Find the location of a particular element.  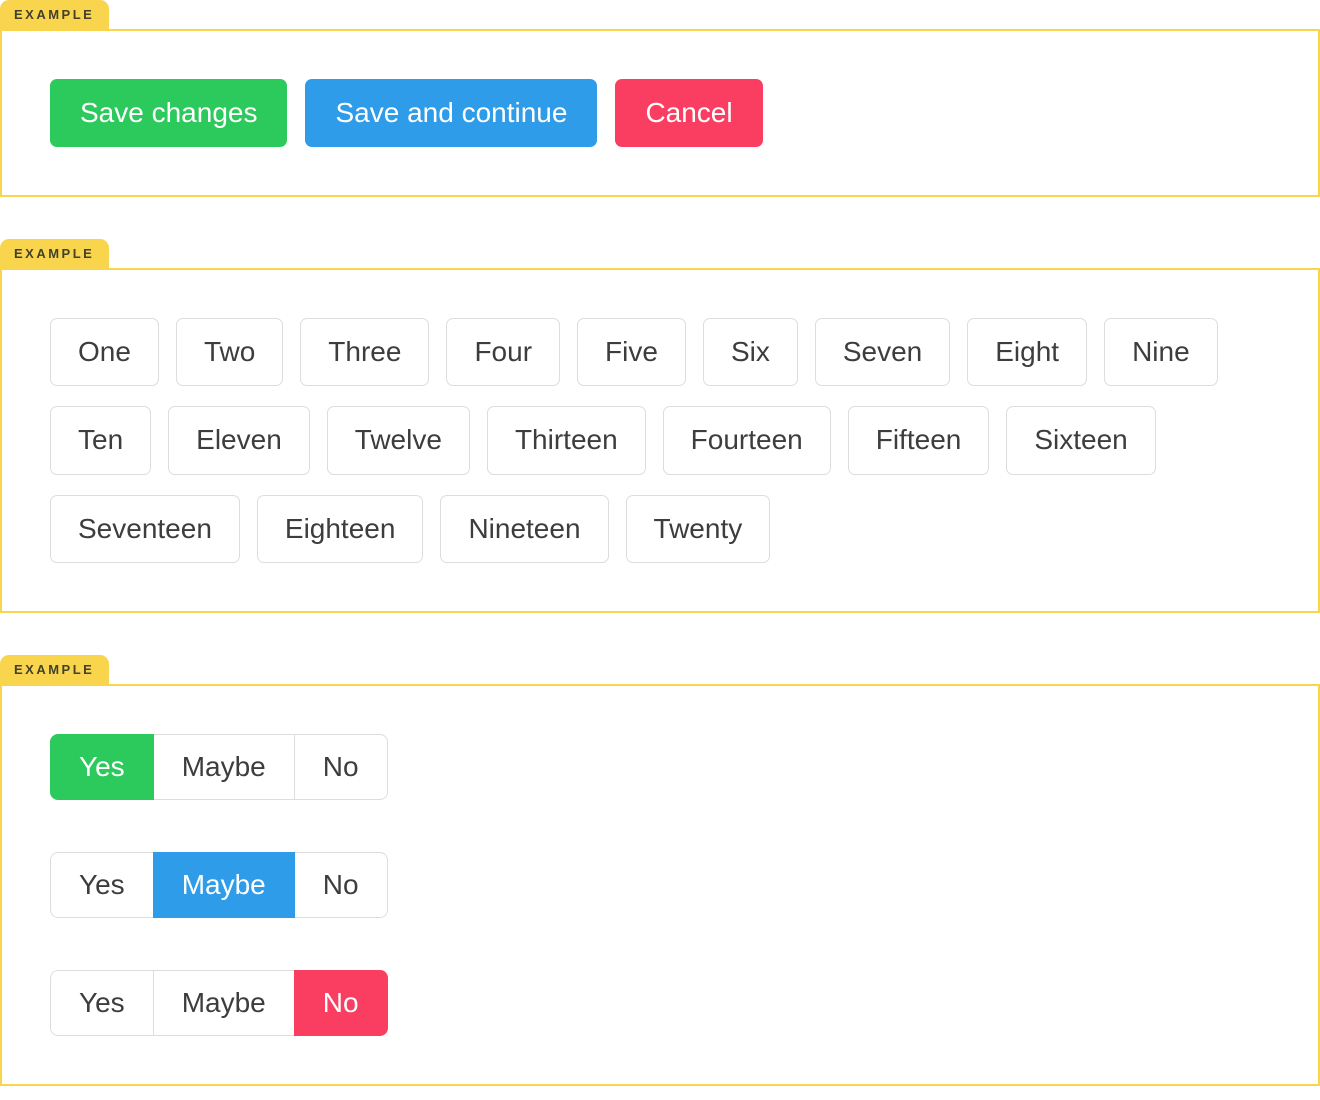

grid-button: Fourteen is located at coordinates (746, 440).